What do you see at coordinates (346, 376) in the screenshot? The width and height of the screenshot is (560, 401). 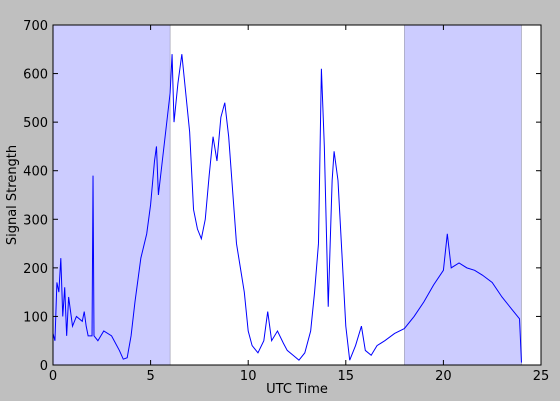 I see `x-tick-label: 15` at bounding box center [346, 376].